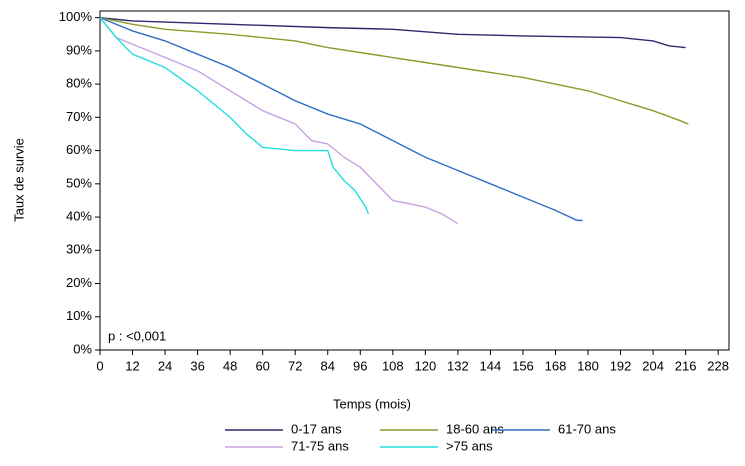 Image resolution: width=745 pixels, height=466 pixels. What do you see at coordinates (79, 215) in the screenshot?
I see `y-tick-label: 40%` at bounding box center [79, 215].